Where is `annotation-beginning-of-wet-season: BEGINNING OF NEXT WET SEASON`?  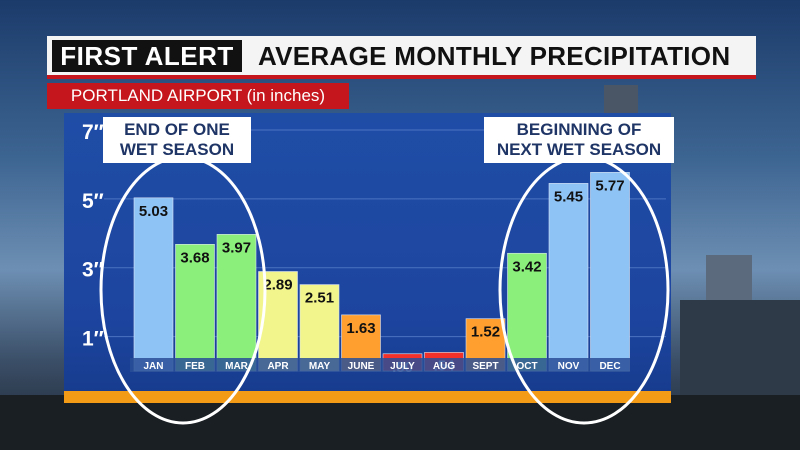 annotation-beginning-of-wet-season: BEGINNING OF NEXT WET SEASON is located at coordinates (579, 140).